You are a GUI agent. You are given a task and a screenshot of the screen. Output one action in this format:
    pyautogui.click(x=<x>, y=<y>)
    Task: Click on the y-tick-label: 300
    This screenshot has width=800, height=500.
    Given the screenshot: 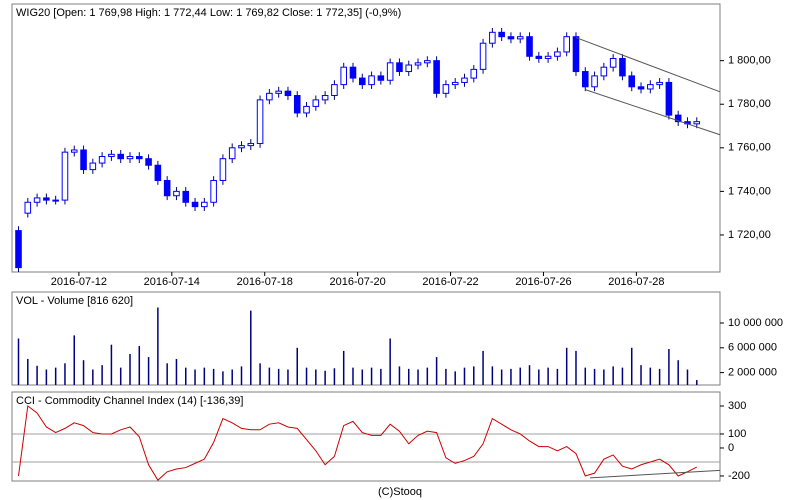 What is the action you would take?
    pyautogui.click(x=737, y=406)
    